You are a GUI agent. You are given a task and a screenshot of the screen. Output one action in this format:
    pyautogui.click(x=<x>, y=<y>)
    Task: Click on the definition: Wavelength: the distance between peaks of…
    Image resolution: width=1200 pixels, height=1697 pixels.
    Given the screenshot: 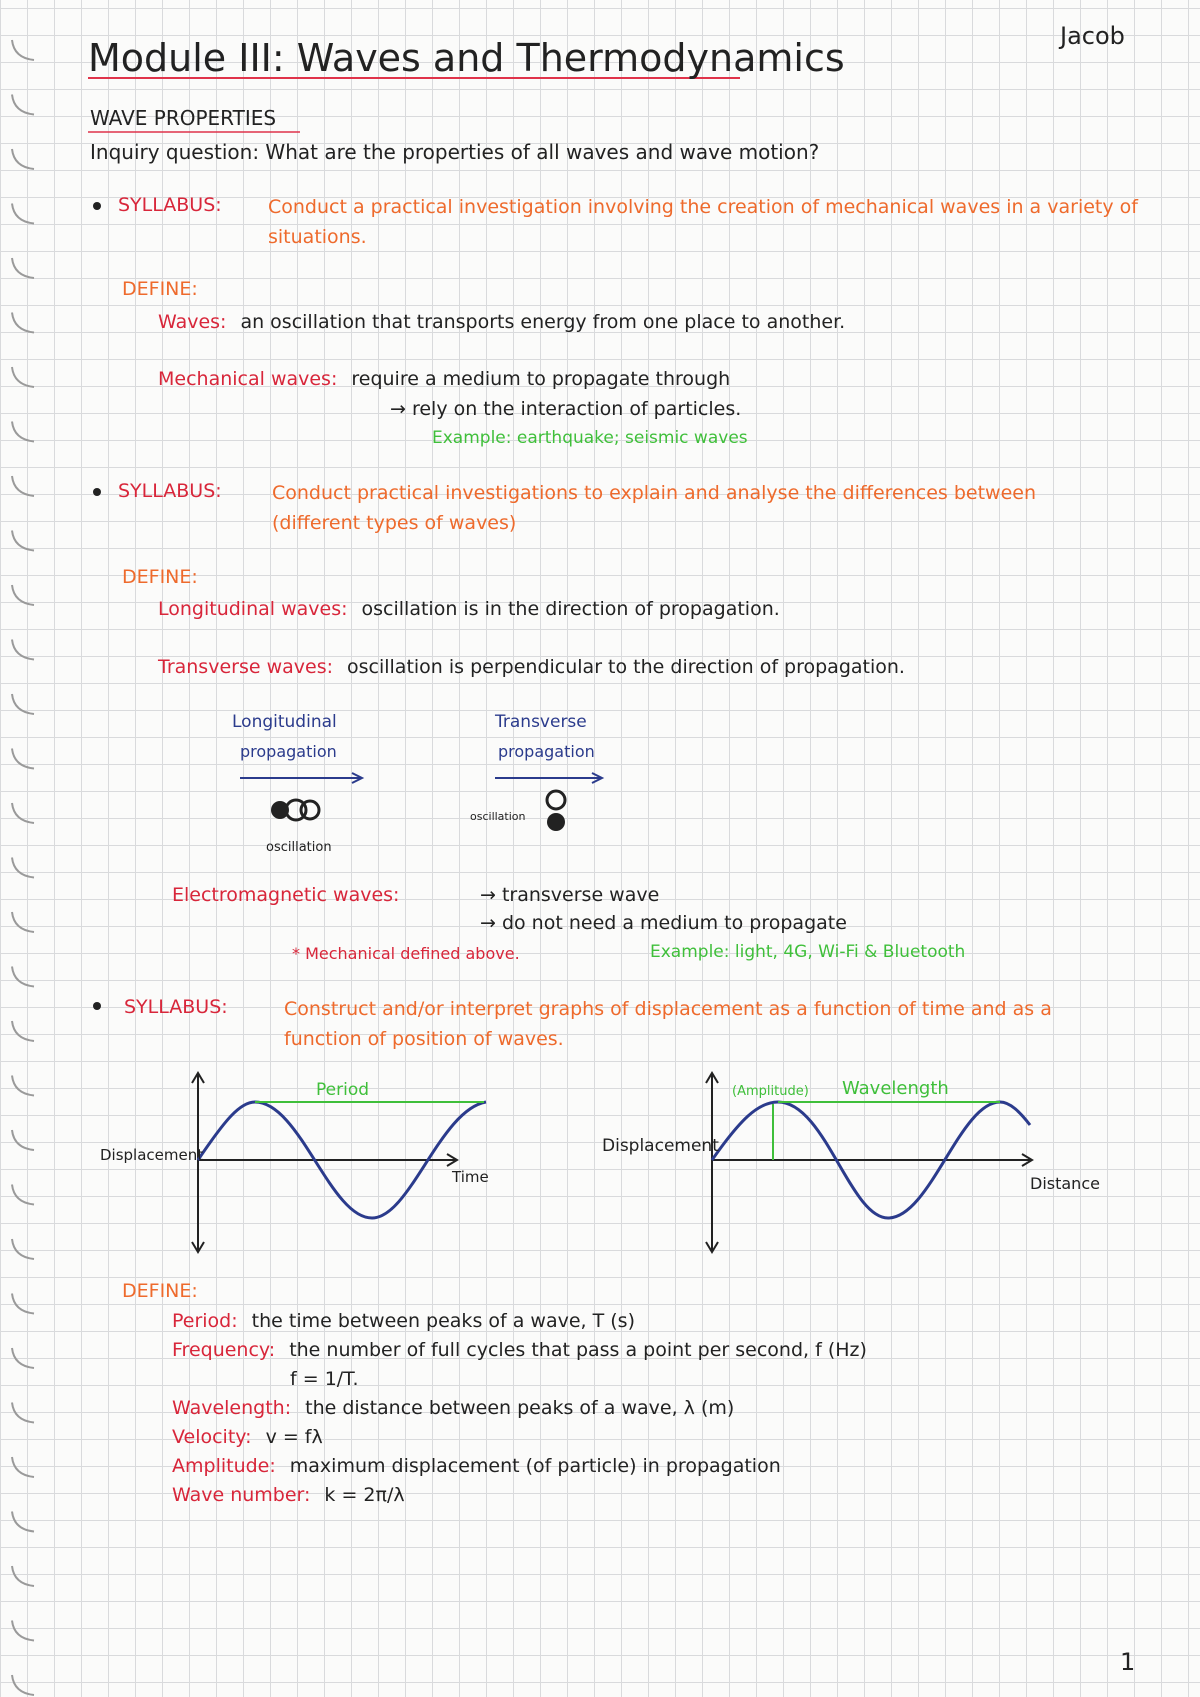 What is the action you would take?
    pyautogui.click(x=453, y=1408)
    